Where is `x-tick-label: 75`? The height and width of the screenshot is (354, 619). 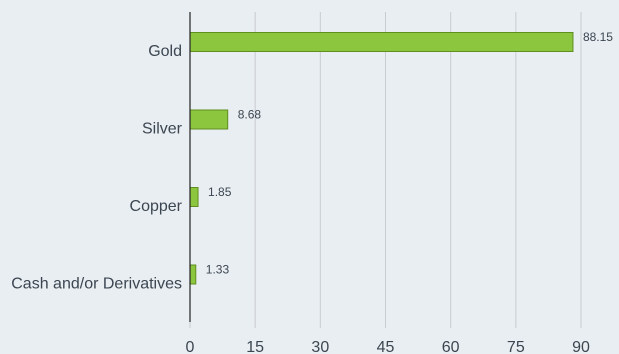
x-tick-label: 75 is located at coordinates (516, 346).